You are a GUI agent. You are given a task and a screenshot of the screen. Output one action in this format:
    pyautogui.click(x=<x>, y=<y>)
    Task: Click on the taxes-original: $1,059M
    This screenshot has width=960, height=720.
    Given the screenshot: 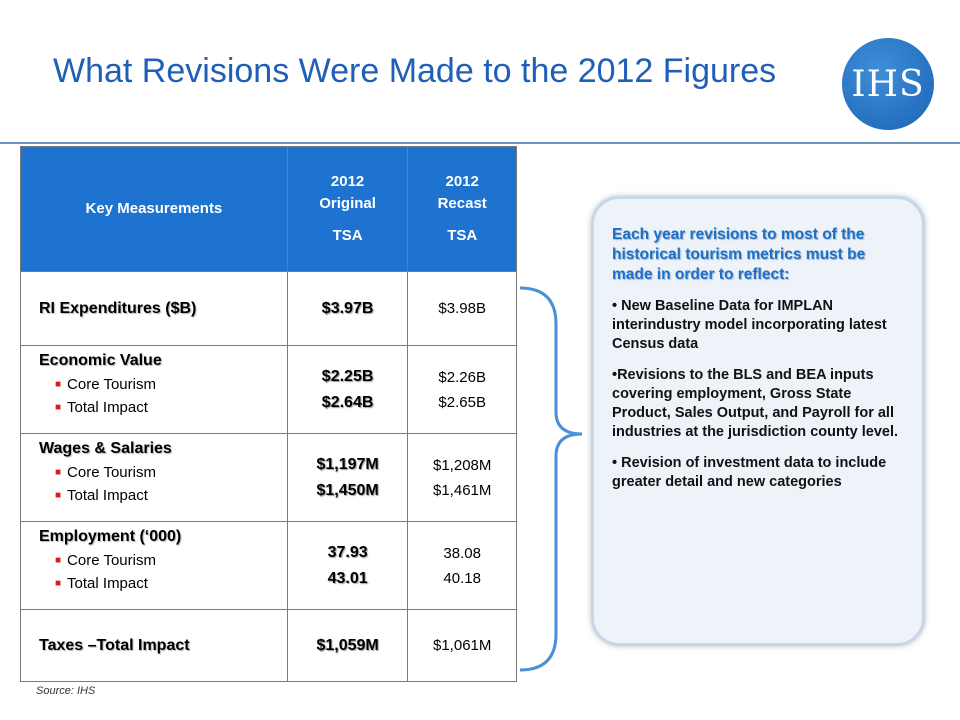 What is the action you would take?
    pyautogui.click(x=347, y=645)
    